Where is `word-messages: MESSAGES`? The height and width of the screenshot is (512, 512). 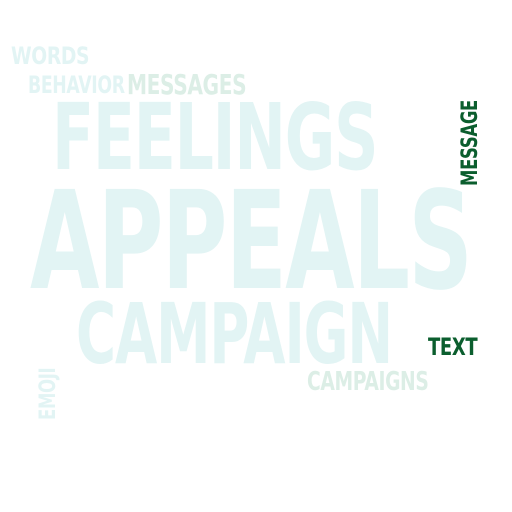
word-messages: MESSAGES is located at coordinates (187, 84).